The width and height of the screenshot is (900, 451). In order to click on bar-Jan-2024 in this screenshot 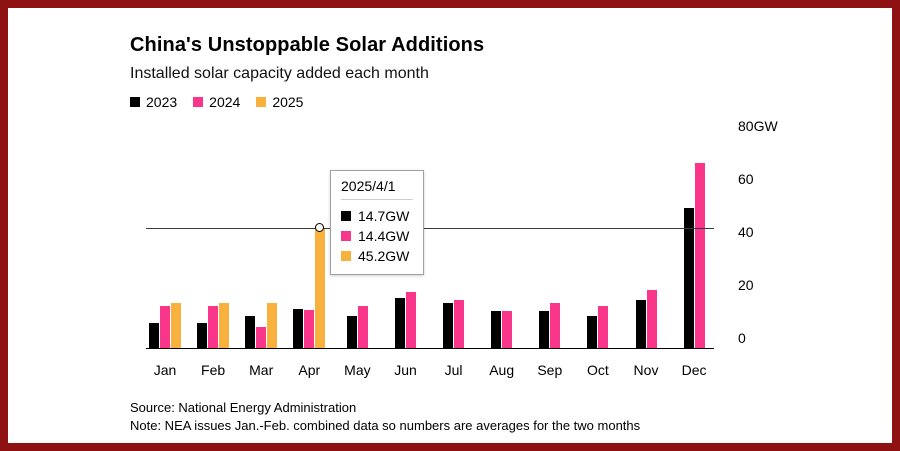, I will do `click(165, 326)`.